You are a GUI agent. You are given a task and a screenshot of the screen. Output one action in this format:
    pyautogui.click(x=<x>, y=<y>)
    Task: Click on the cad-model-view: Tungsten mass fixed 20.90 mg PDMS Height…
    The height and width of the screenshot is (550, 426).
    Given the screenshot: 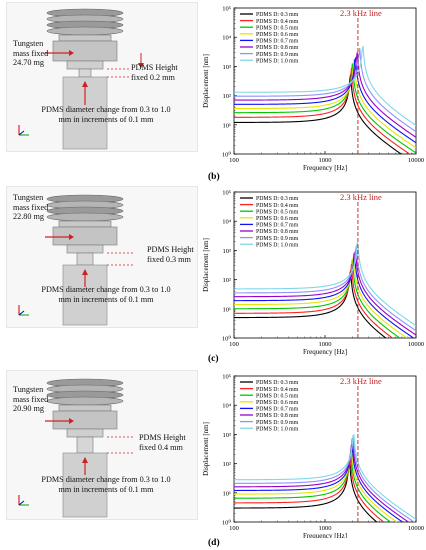 What is the action you would take?
    pyautogui.click(x=102, y=445)
    